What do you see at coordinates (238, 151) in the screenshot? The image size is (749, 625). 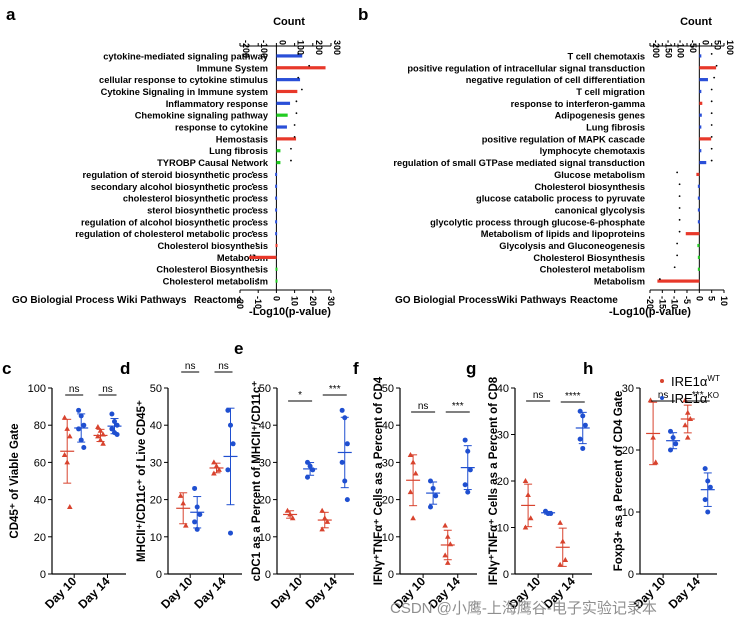 I see `term-label-a: Lung fibrosis` at bounding box center [238, 151].